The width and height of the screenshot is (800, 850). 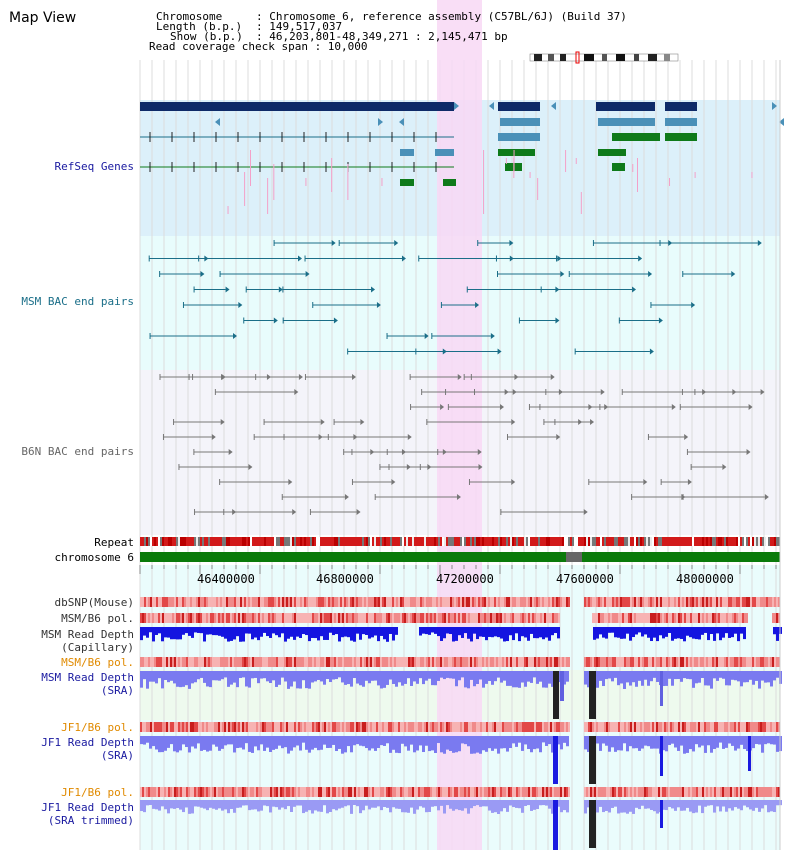 I want to click on lane-label-jf1-b6-pol-2: JF1/B6 pol., so click(x=97, y=792).